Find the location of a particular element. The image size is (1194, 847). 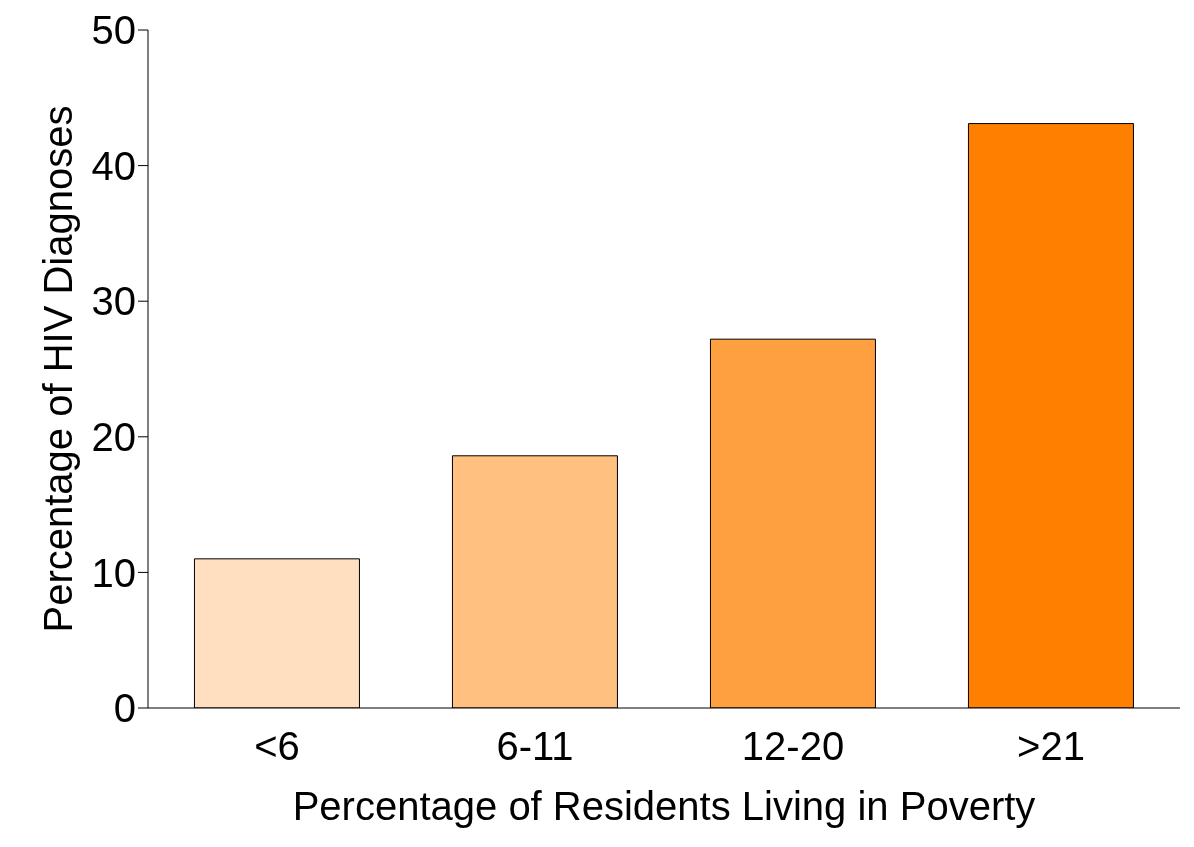

x-tick-label: 6-11 is located at coordinates (535, 746).